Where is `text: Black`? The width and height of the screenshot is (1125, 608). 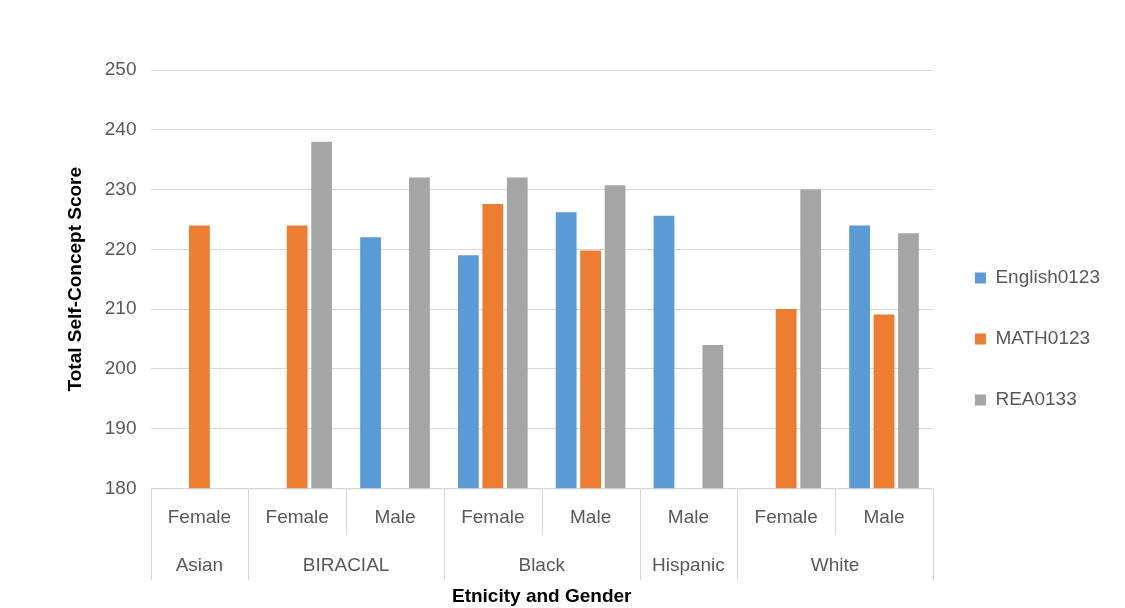
text: Black is located at coordinates (542, 564).